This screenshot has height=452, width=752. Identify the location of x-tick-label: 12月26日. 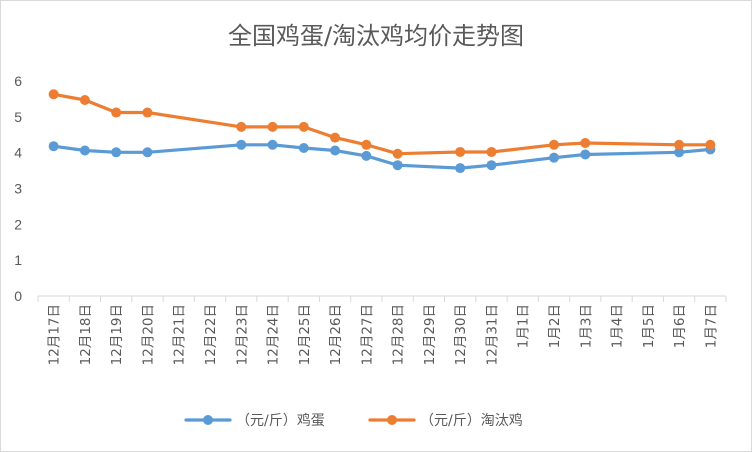
(336, 334).